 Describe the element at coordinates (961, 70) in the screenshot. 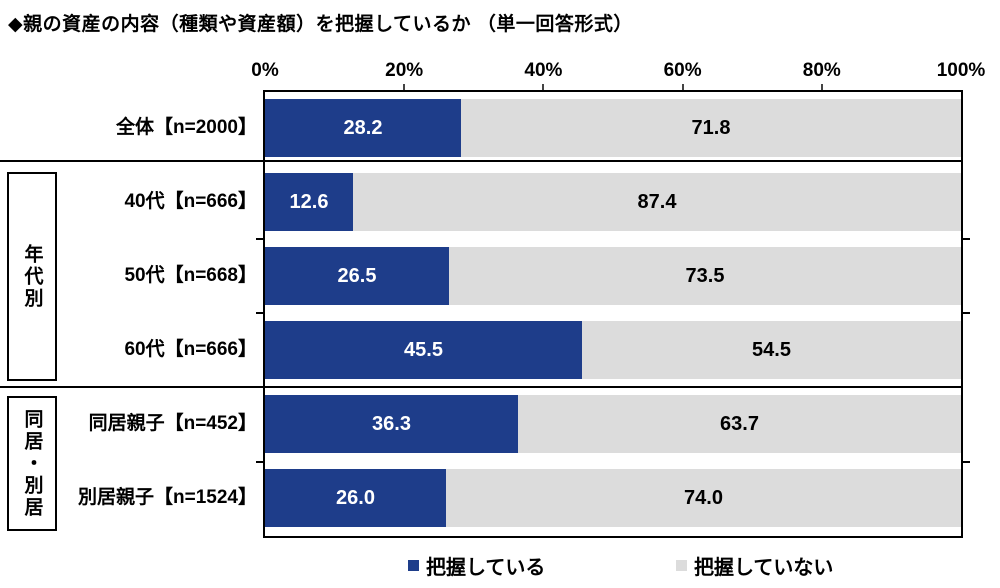

I see `x-axis-tick-label: 100%` at that location.